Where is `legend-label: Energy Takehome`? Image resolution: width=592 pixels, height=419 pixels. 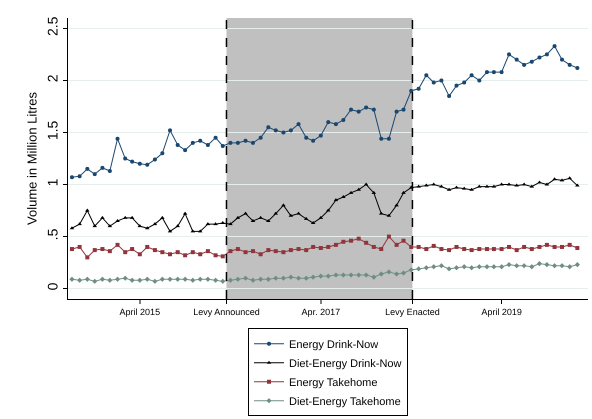 legend-label: Energy Takehome is located at coordinates (333, 382).